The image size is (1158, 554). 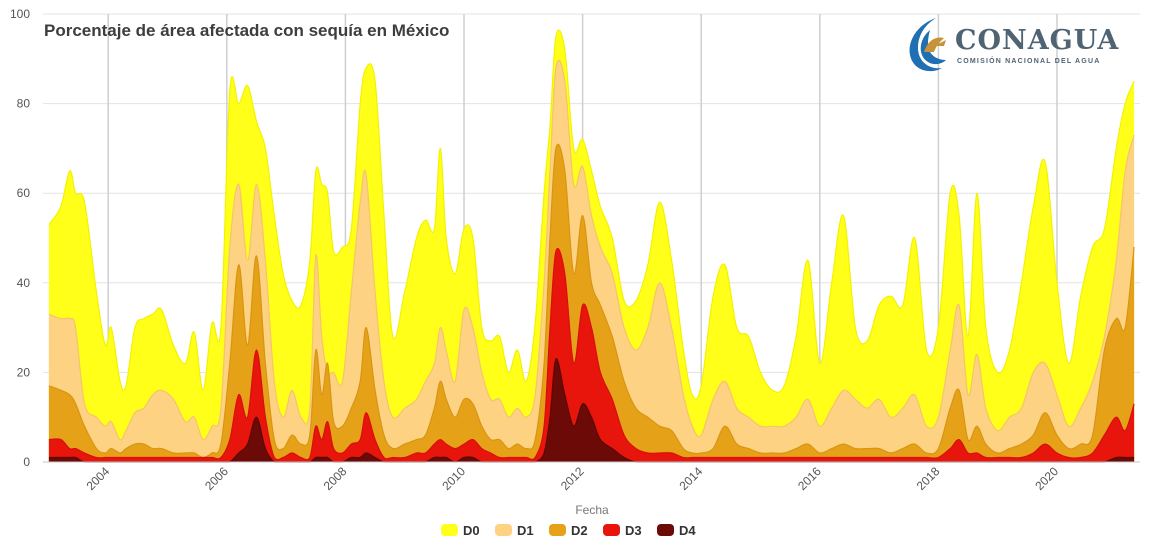 What do you see at coordinates (26, 462) in the screenshot?
I see `y-tick-label: 0` at bounding box center [26, 462].